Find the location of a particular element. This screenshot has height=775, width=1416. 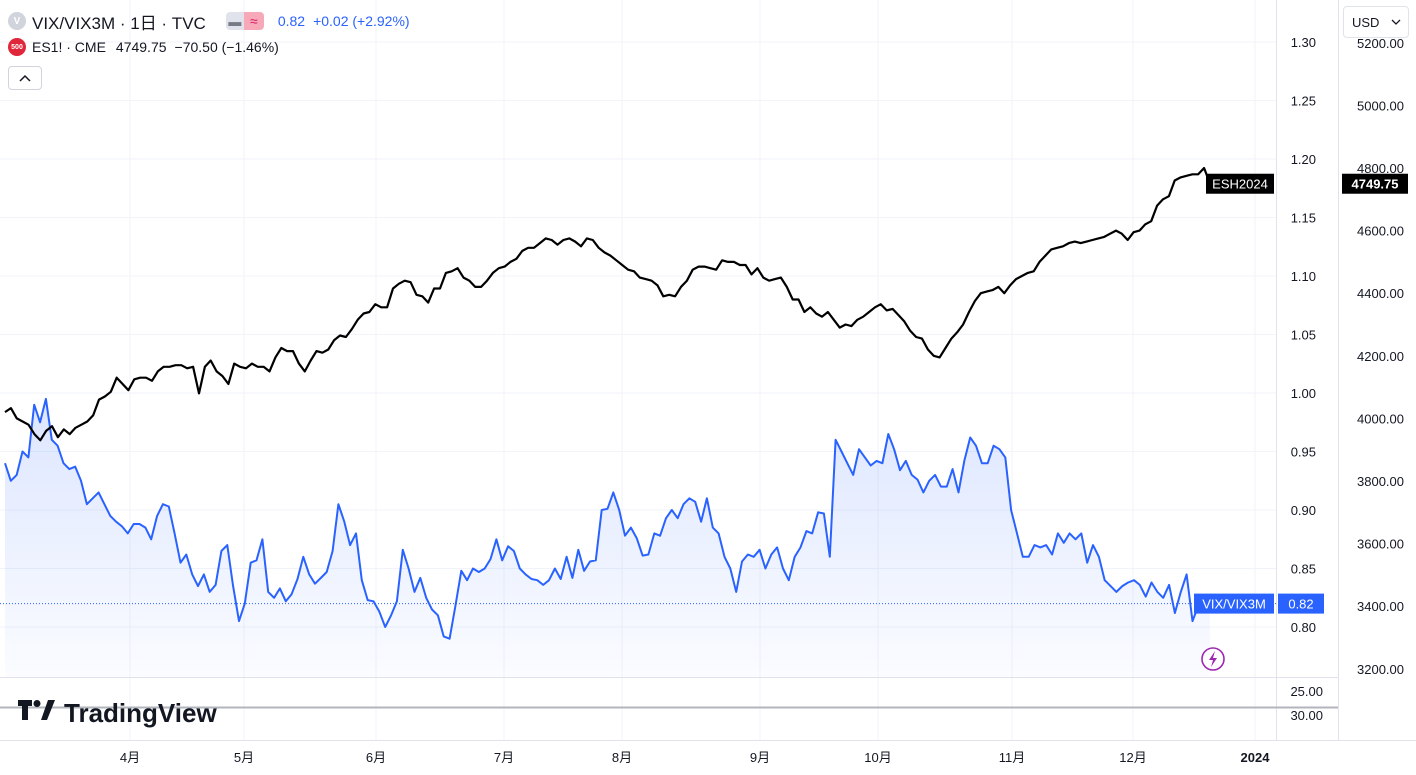

quote-type-chips: ▬ ≈ is located at coordinates (244, 21).